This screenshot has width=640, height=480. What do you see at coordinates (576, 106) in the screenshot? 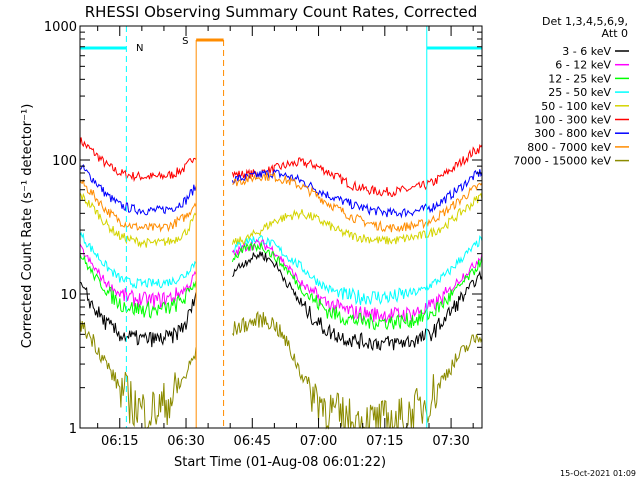
I see `legend-label-4: 50 - 100 keV` at bounding box center [576, 106].